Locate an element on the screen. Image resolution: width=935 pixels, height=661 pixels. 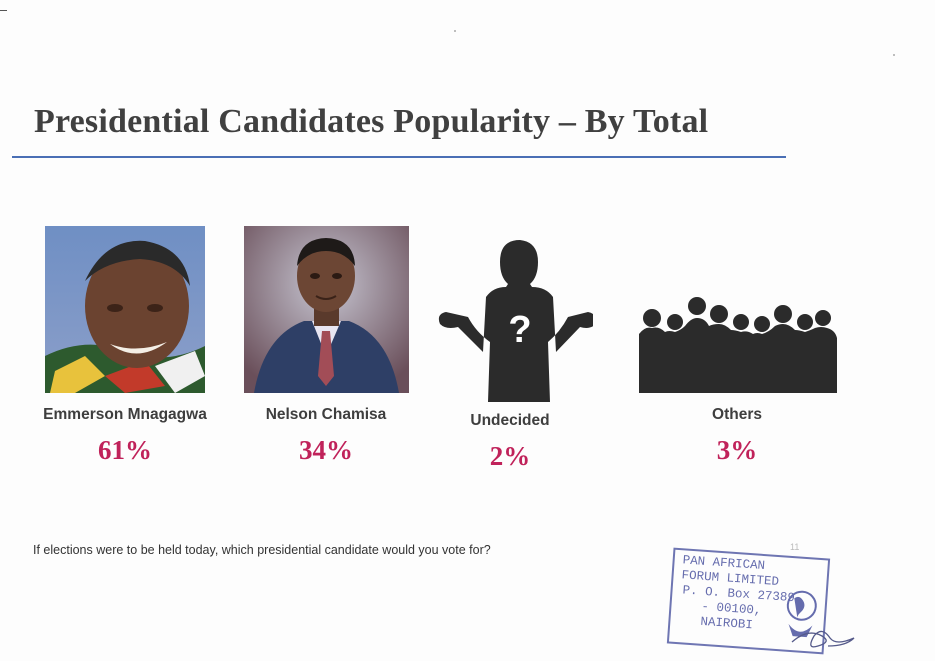
candidate-percent: 2% is located at coordinates (510, 456).